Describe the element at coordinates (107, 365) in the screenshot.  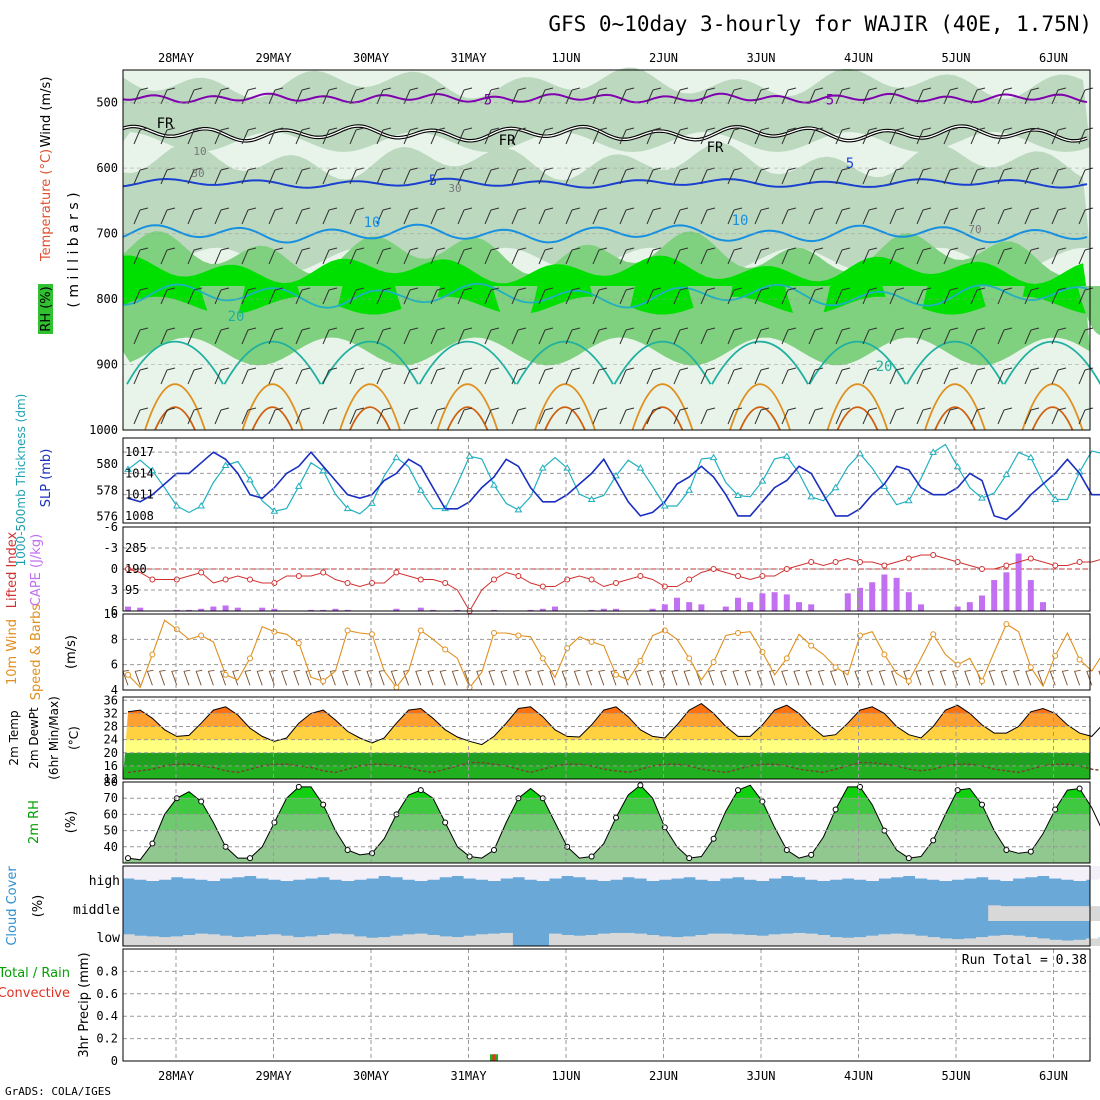
I see `pressure-tick-label: 900` at that location.